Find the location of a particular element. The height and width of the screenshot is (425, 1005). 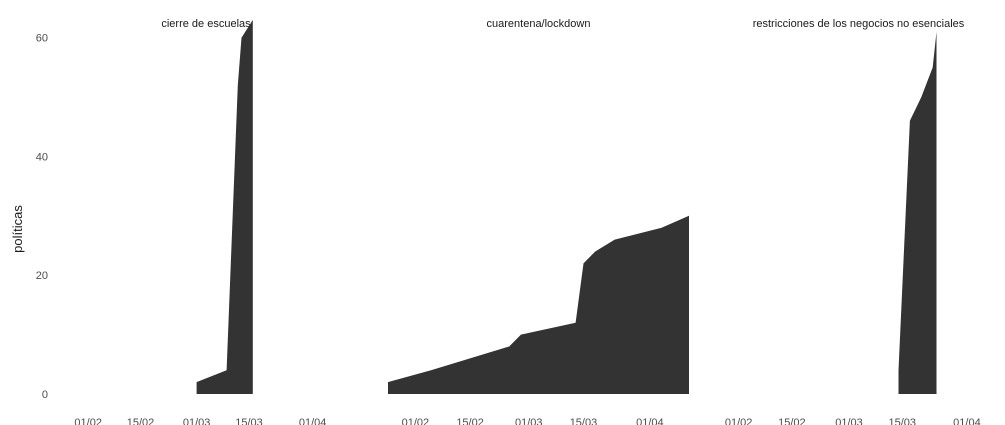

y-tick-label: 20 is located at coordinates (42, 276).